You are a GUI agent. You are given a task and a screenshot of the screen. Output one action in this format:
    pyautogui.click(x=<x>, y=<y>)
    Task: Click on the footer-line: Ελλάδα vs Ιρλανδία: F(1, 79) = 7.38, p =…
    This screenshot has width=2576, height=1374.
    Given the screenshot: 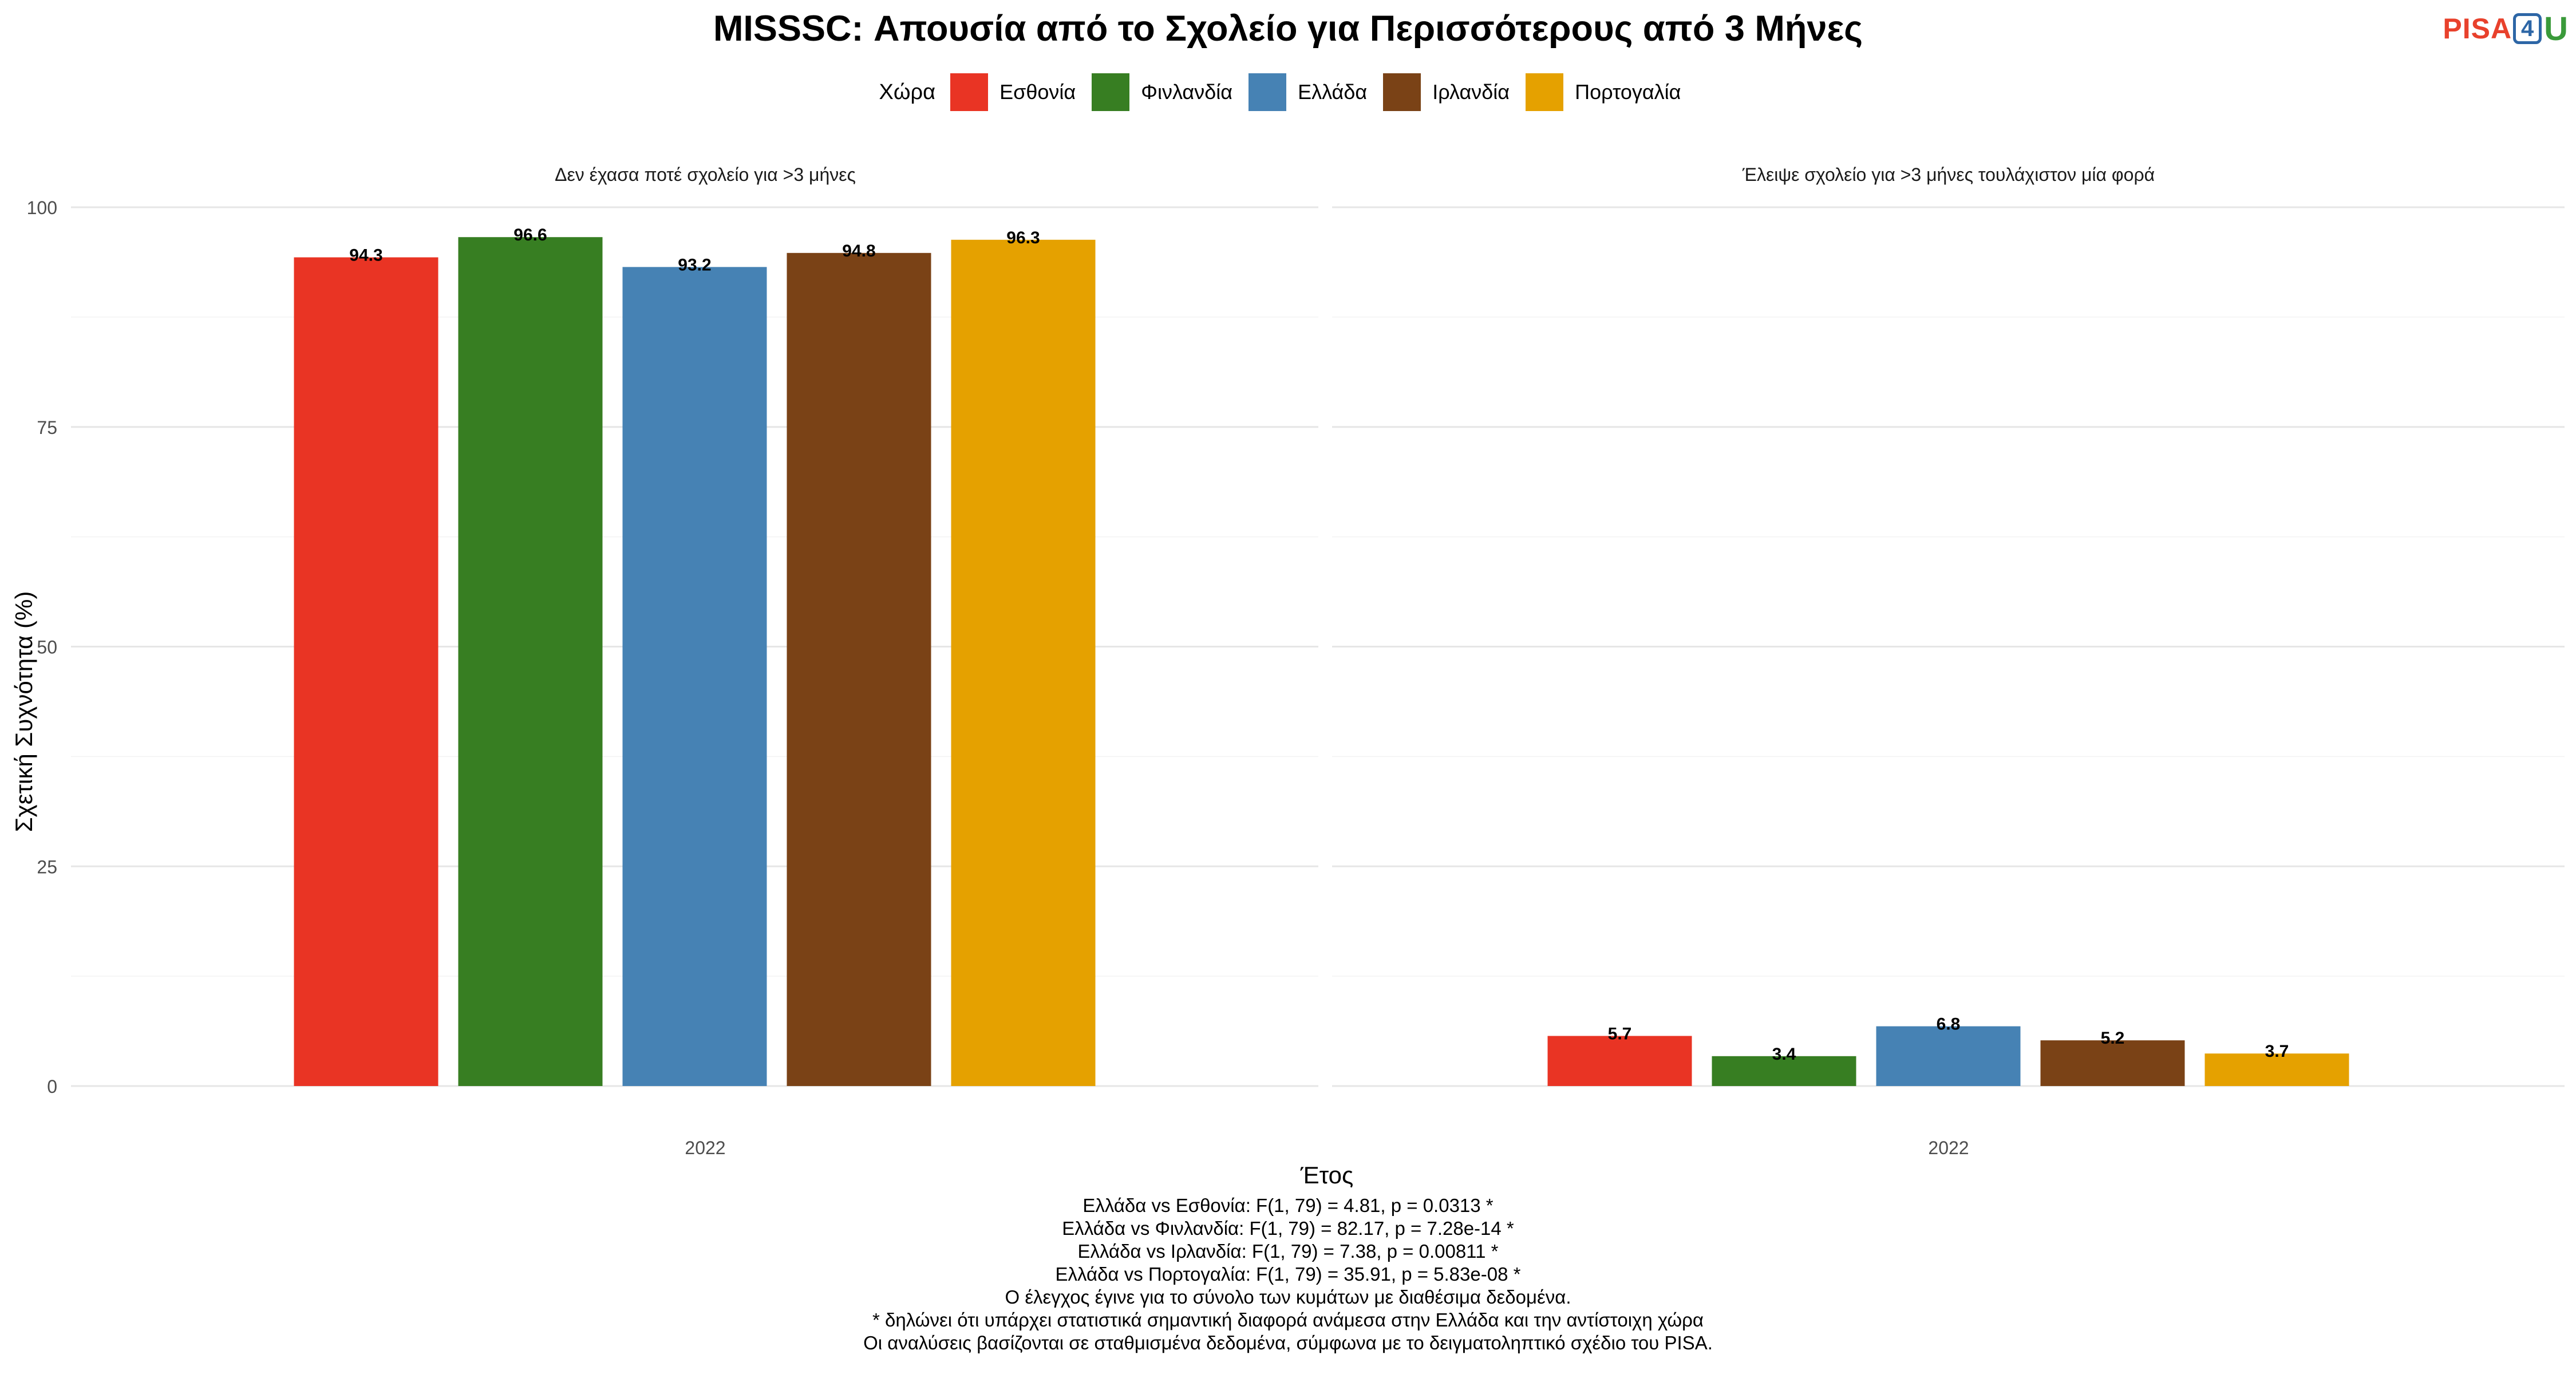 What is the action you would take?
    pyautogui.click(x=1288, y=1251)
    